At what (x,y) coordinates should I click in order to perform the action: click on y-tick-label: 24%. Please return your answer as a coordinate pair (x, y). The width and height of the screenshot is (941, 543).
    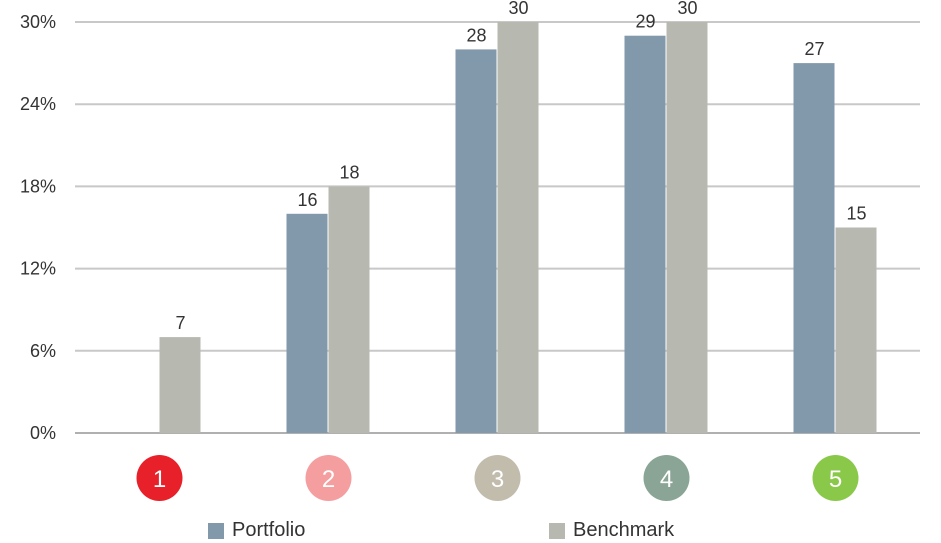
    Looking at the image, I should click on (38, 104).